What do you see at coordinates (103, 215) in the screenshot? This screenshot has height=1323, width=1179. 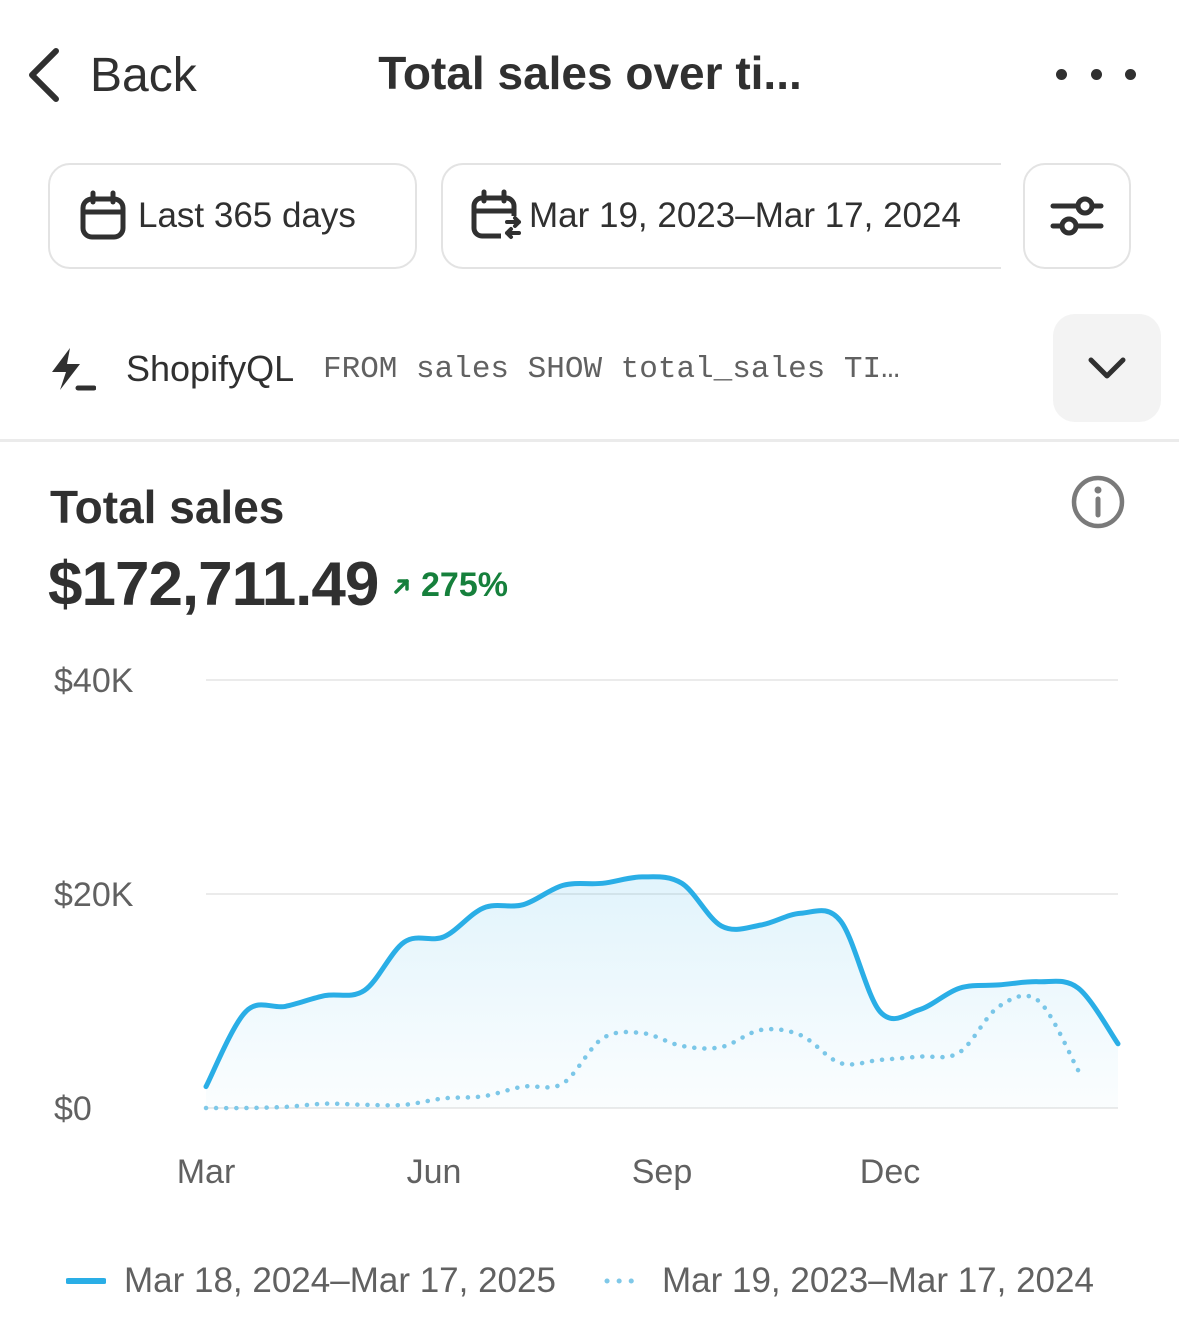 I see `calendar-icon` at bounding box center [103, 215].